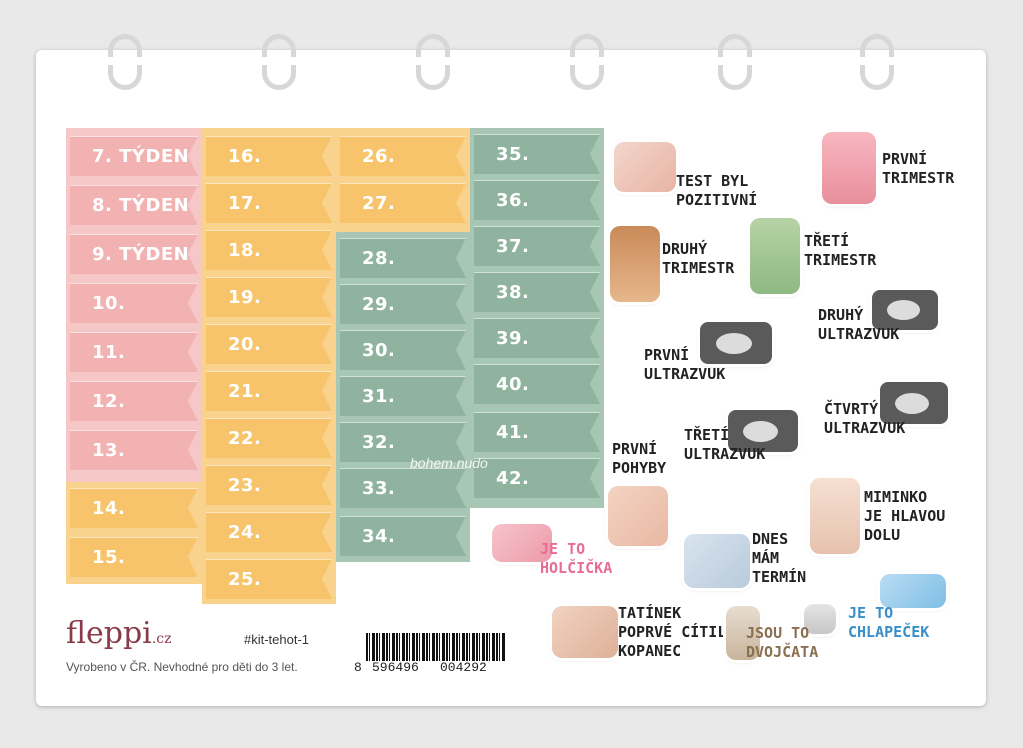 Image resolution: width=1023 pixels, height=748 pixels. What do you see at coordinates (840, 250) in the screenshot?
I see `sticker-third-trimester: TŘETÍ TRIMESTR` at bounding box center [840, 250].